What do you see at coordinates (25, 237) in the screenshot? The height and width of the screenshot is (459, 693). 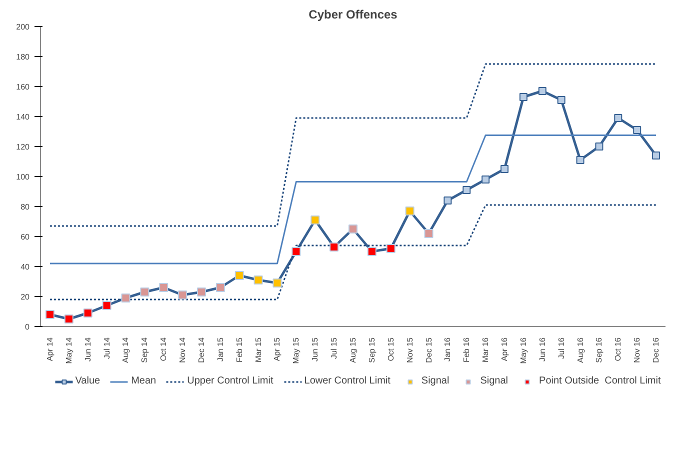 I see `y-tick-label: 60` at bounding box center [25, 237].